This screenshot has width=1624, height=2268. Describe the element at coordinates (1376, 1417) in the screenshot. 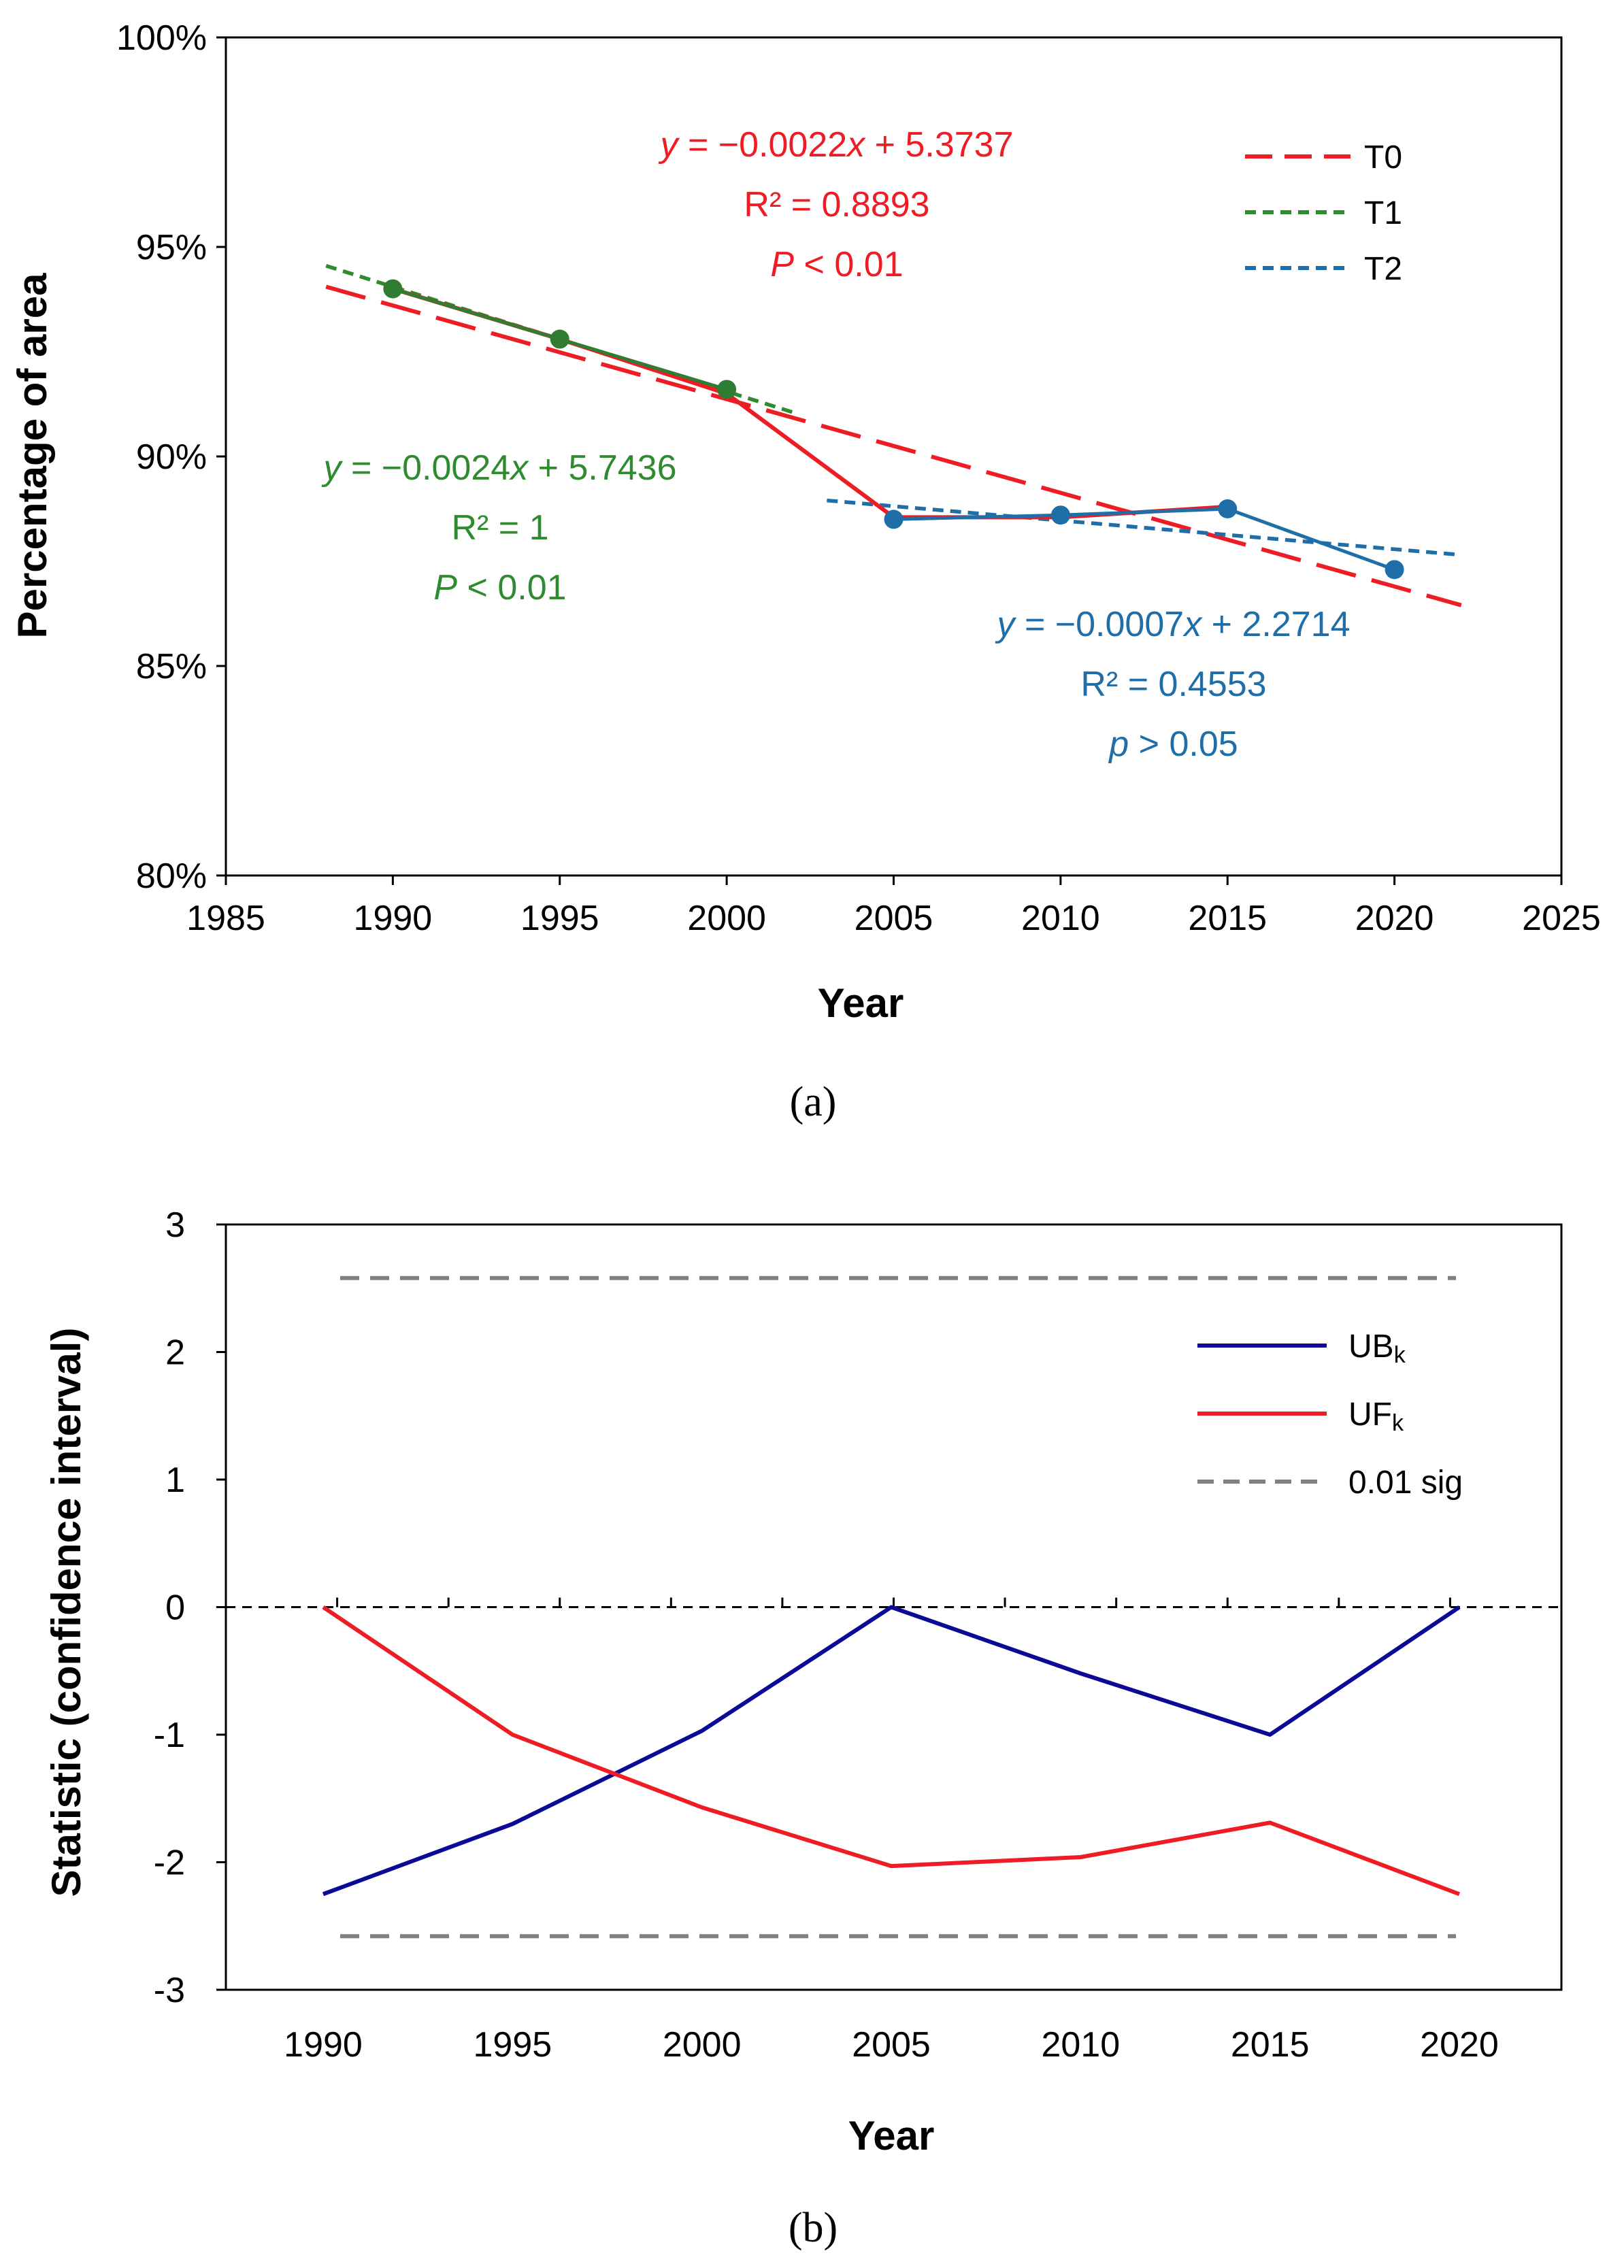

I see `legend-label-UF: UFk` at that location.